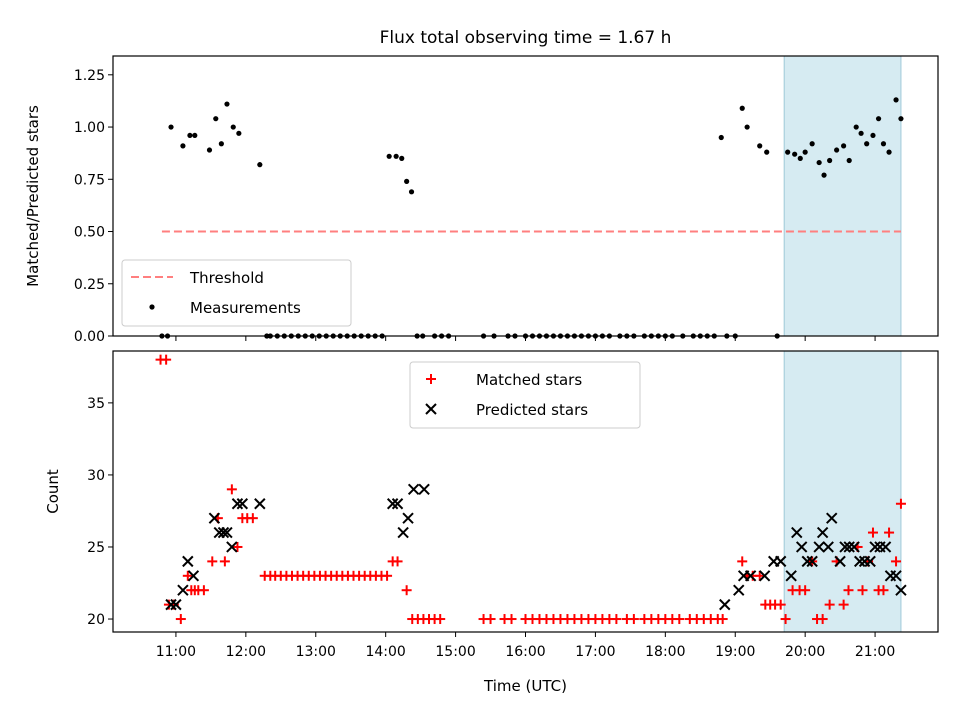 The image size is (960, 720). I want to click on y-tick-label: 20, so click(96, 620).